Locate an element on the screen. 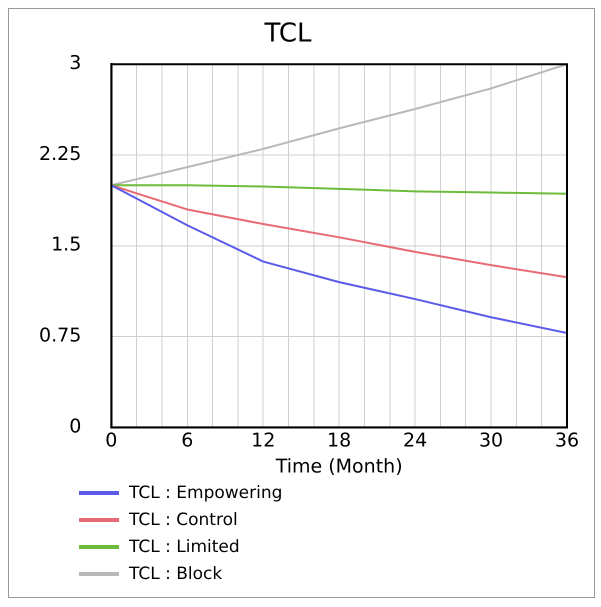 The height and width of the screenshot is (607, 601). y-tick-label: 1.5 is located at coordinates (66, 245).